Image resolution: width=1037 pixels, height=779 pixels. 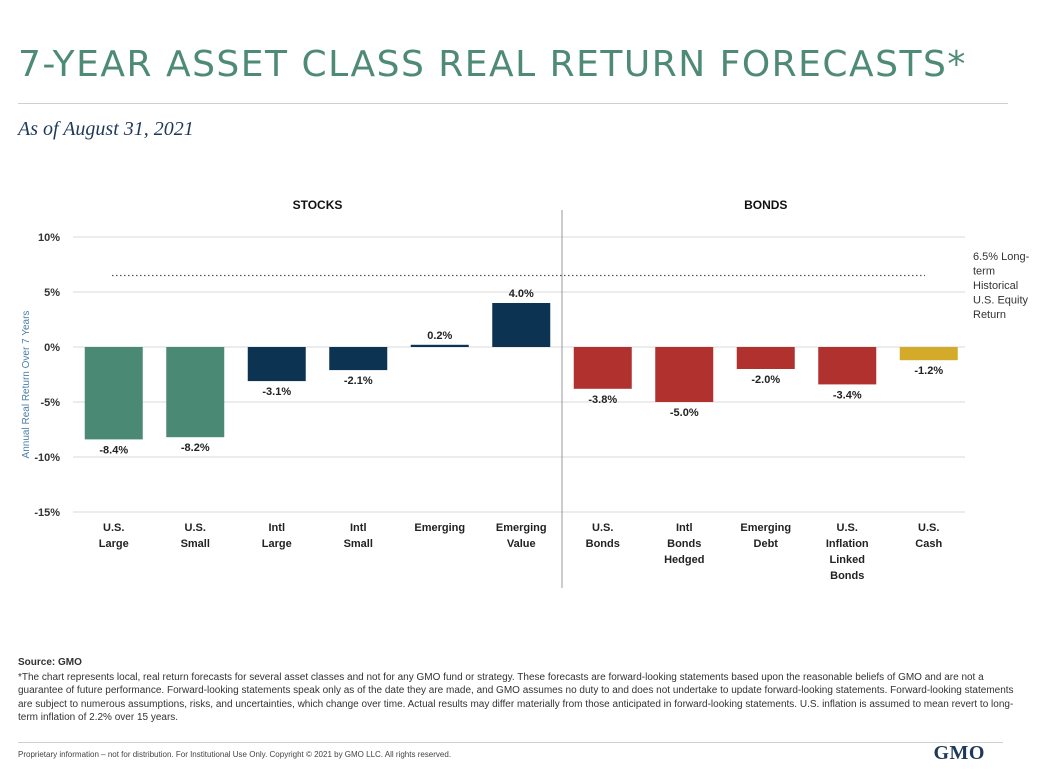 What do you see at coordinates (50, 403) in the screenshot?
I see `y-tick-label: -5%` at bounding box center [50, 403].